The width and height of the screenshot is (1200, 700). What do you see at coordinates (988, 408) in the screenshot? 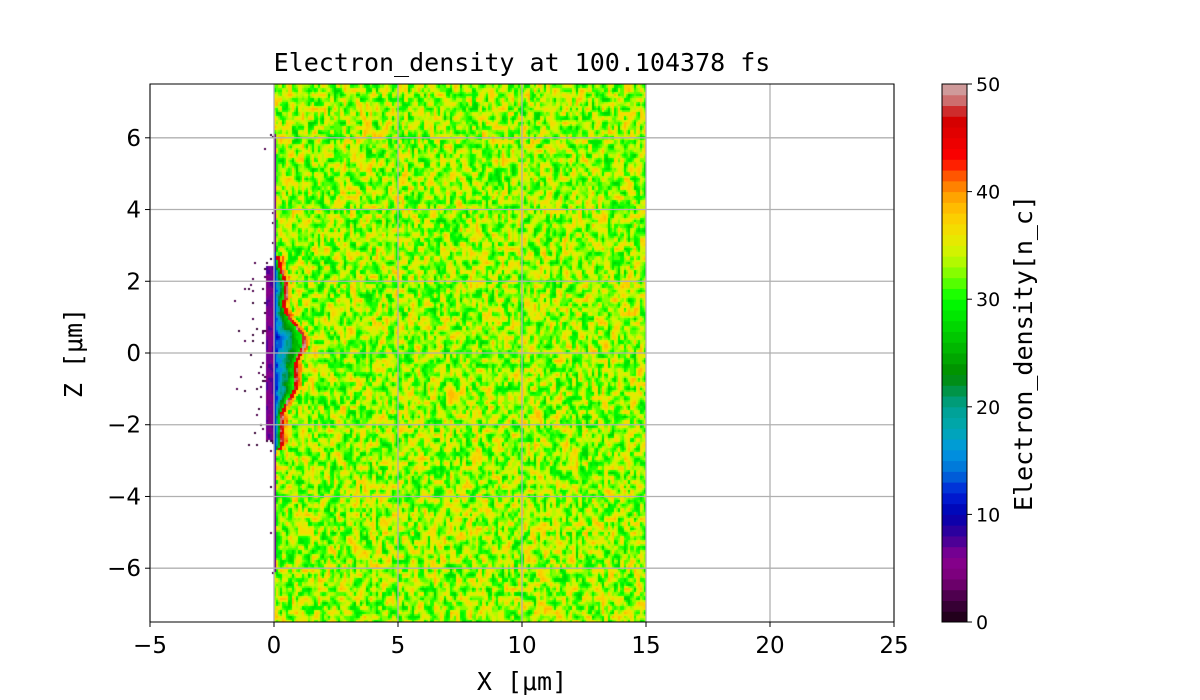
I see `colorbar-tick-label: 20` at bounding box center [988, 408].